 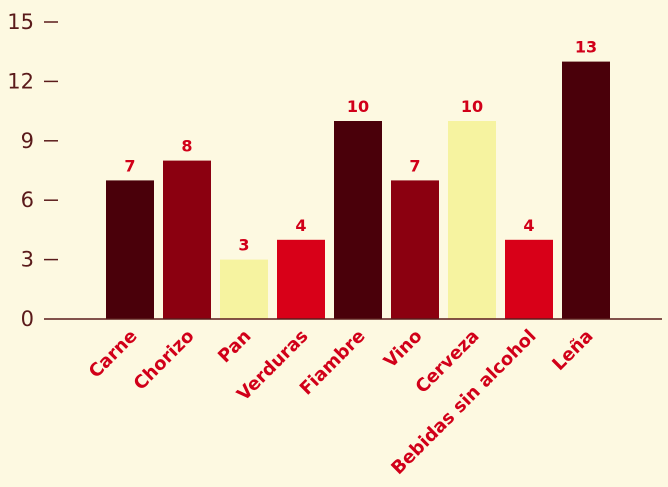 What do you see at coordinates (20, 81) in the screenshot?
I see `y-tick-label: 12` at bounding box center [20, 81].